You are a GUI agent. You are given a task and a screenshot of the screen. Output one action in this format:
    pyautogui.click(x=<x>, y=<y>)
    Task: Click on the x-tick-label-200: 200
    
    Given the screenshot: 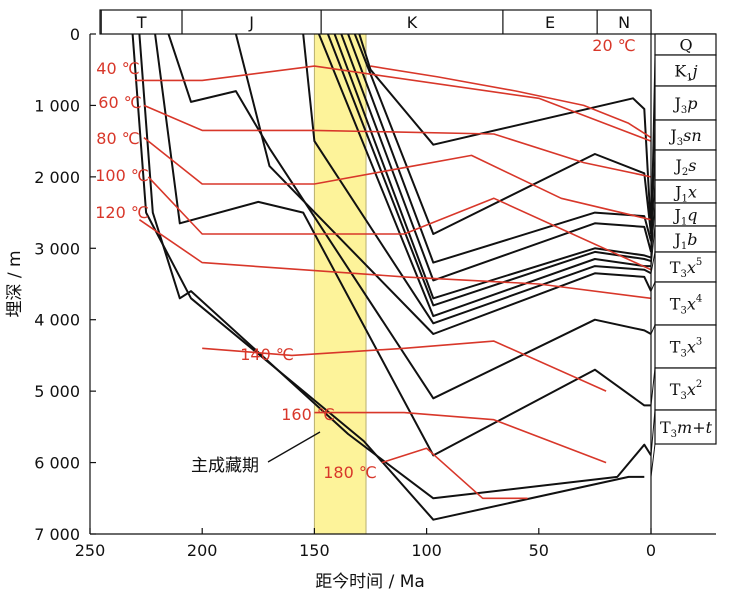 What is the action you would take?
    pyautogui.click(x=202, y=550)
    